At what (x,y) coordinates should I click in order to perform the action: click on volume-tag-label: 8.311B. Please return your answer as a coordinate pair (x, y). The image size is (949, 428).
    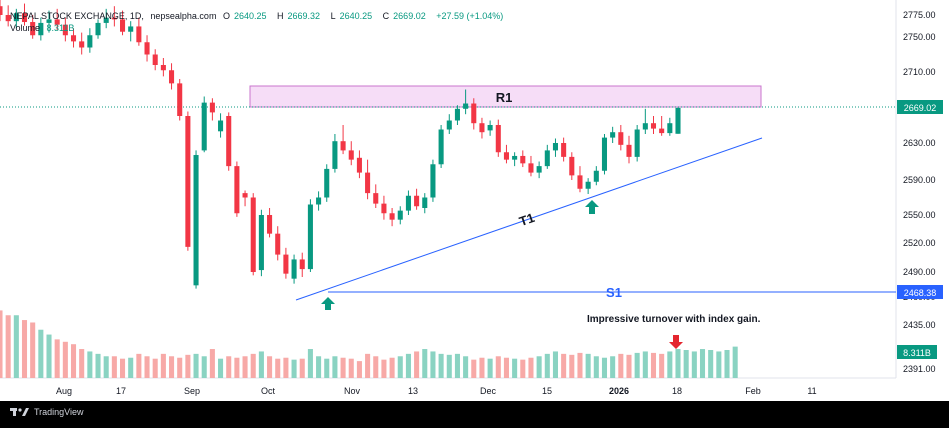
    Looking at the image, I should click on (917, 353).